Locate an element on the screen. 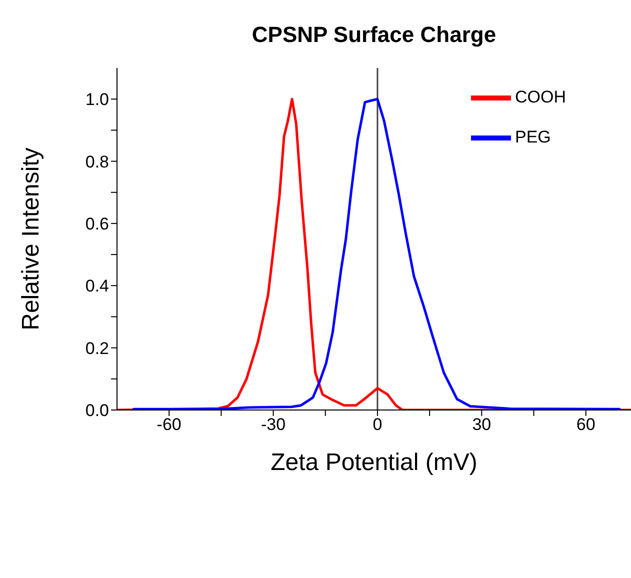 The width and height of the screenshot is (631, 578). y-tick-label: 0.6 is located at coordinates (97, 224).